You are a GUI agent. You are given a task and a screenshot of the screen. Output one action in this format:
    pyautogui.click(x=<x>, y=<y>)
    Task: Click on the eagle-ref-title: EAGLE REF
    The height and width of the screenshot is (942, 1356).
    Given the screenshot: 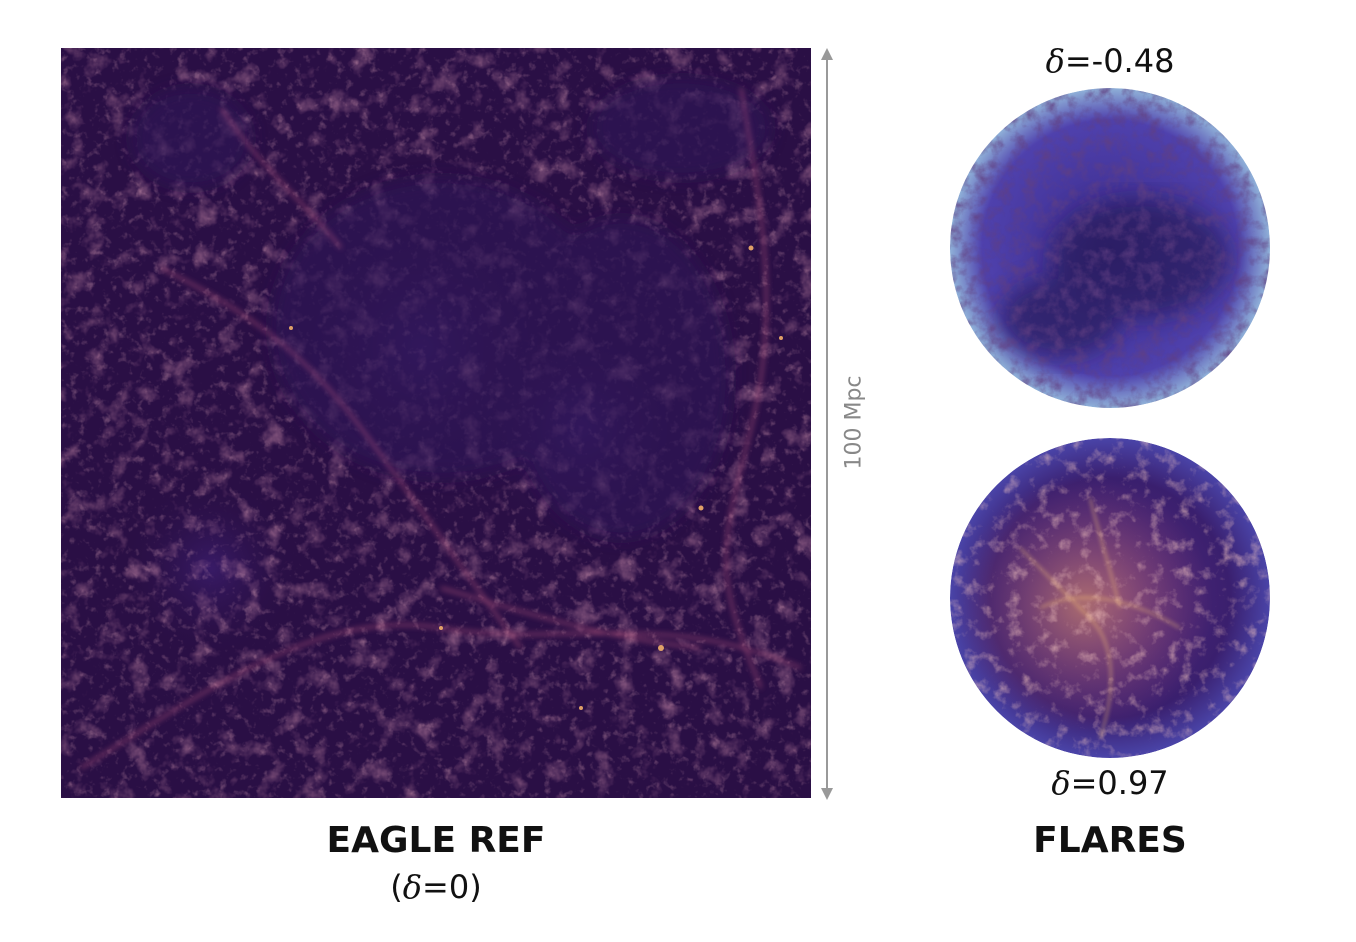 What is the action you would take?
    pyautogui.click(x=436, y=840)
    